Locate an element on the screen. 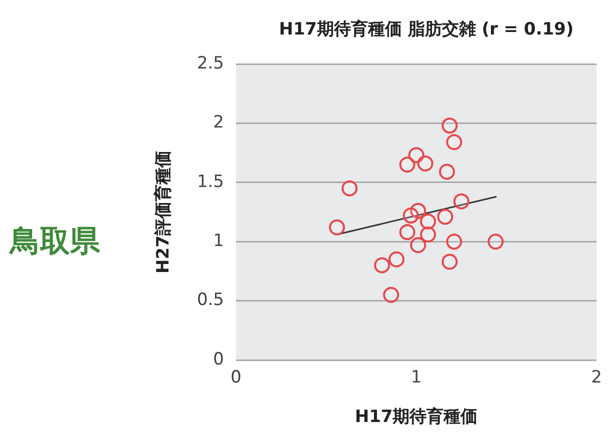  y-tick-label: 1 is located at coordinates (218, 241).